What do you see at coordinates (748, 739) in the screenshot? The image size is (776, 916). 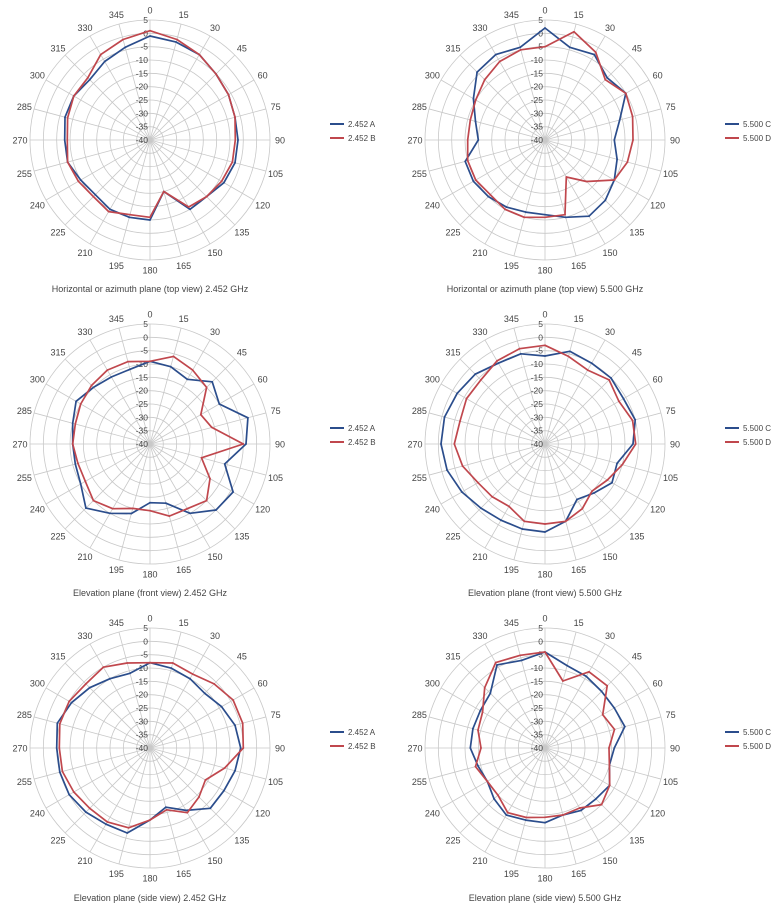 I see `legend: 5.500 C 5.500 D` at bounding box center [748, 739].